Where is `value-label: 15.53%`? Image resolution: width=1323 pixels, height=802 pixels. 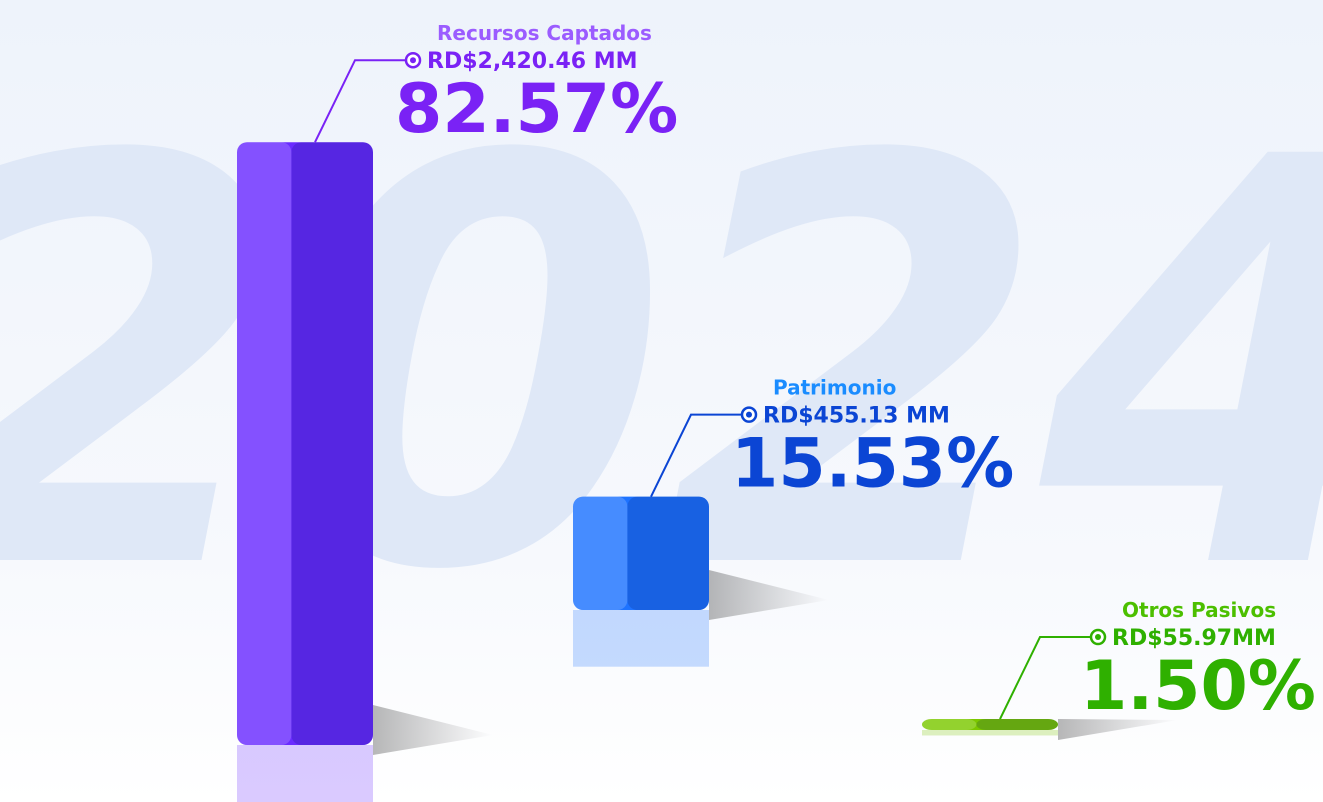
value-label: 15.53% is located at coordinates (872, 464).